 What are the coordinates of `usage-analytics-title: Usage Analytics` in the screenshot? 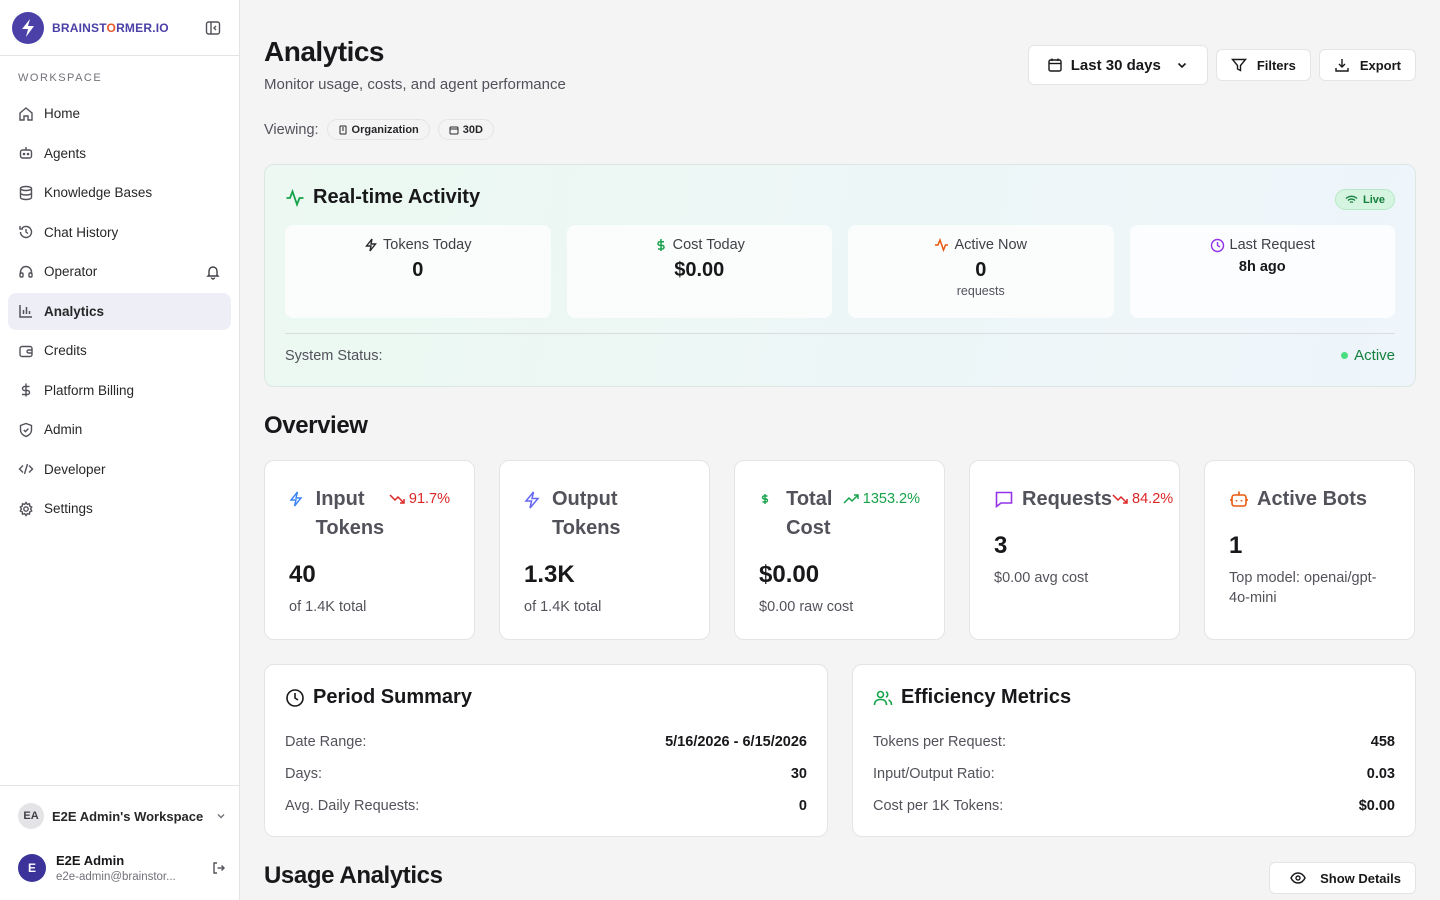 It's located at (353, 875).